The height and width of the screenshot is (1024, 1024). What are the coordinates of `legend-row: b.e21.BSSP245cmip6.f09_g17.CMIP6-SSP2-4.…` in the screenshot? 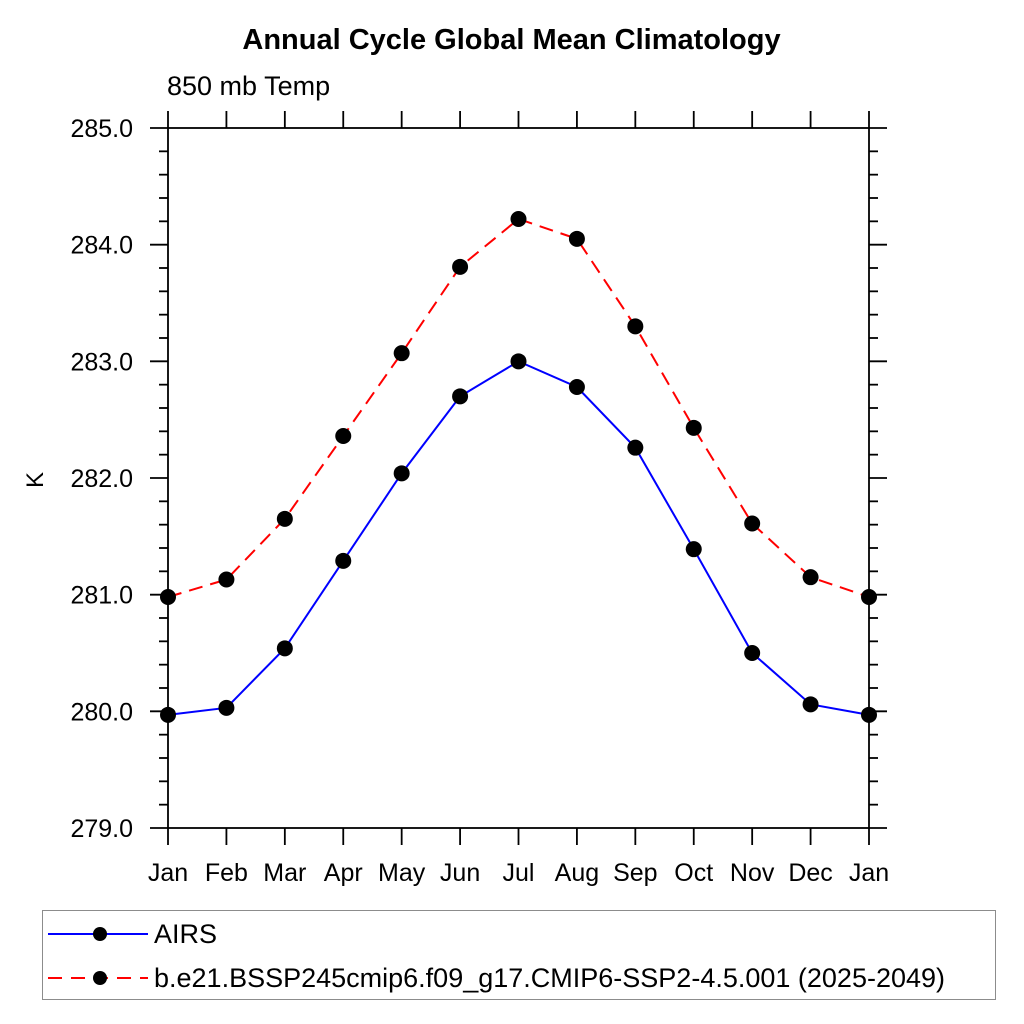 It's located at (519, 978).